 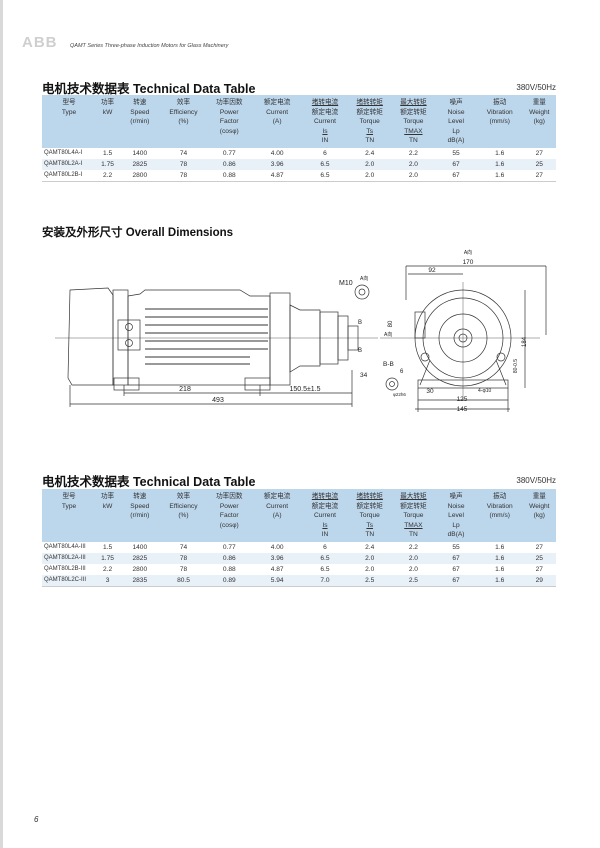 I want to click on column-header-line: (r/min), so click(x=140, y=516).